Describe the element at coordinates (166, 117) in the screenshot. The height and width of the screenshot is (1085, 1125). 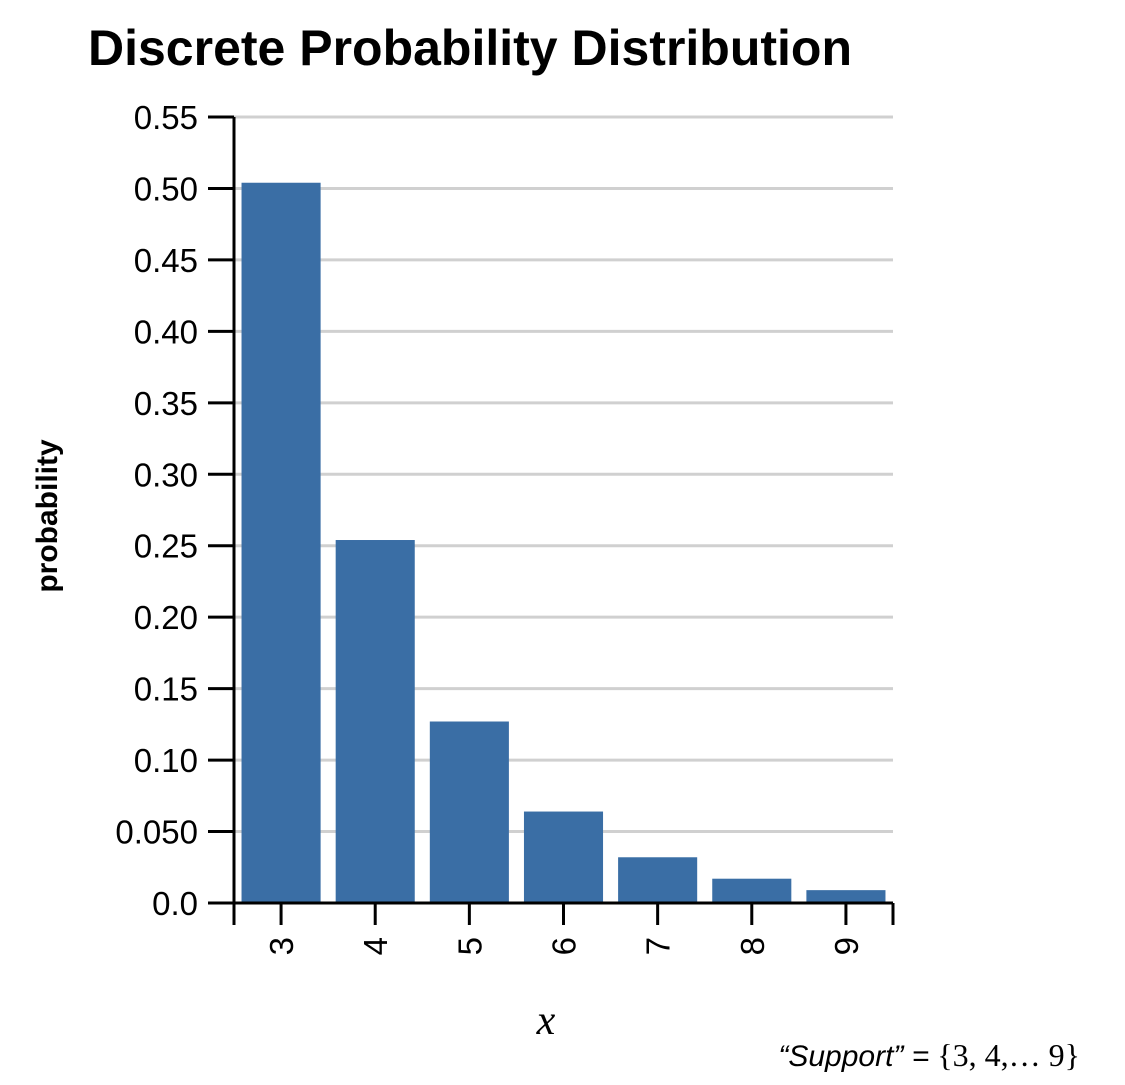
I see `y-tick-label: 0.55` at that location.